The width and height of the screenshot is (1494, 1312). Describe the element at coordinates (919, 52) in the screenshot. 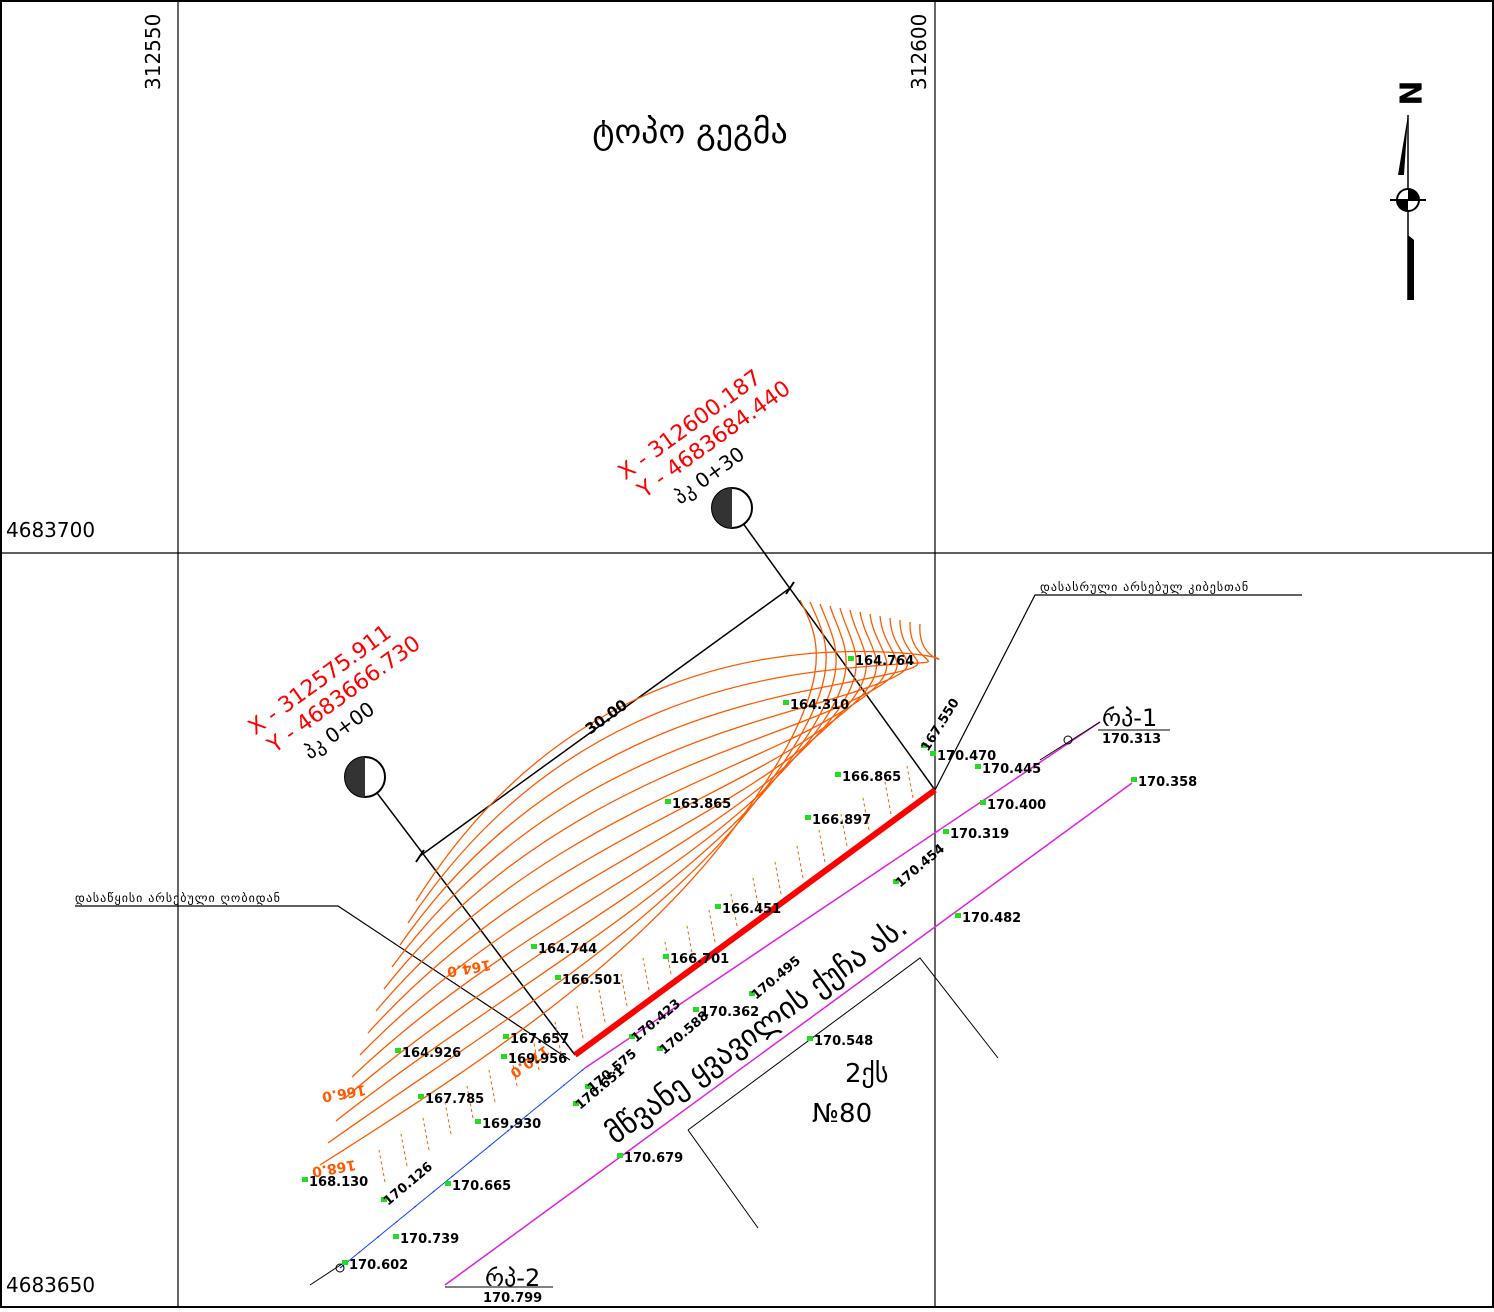

I see `grid-label: 312600` at that location.